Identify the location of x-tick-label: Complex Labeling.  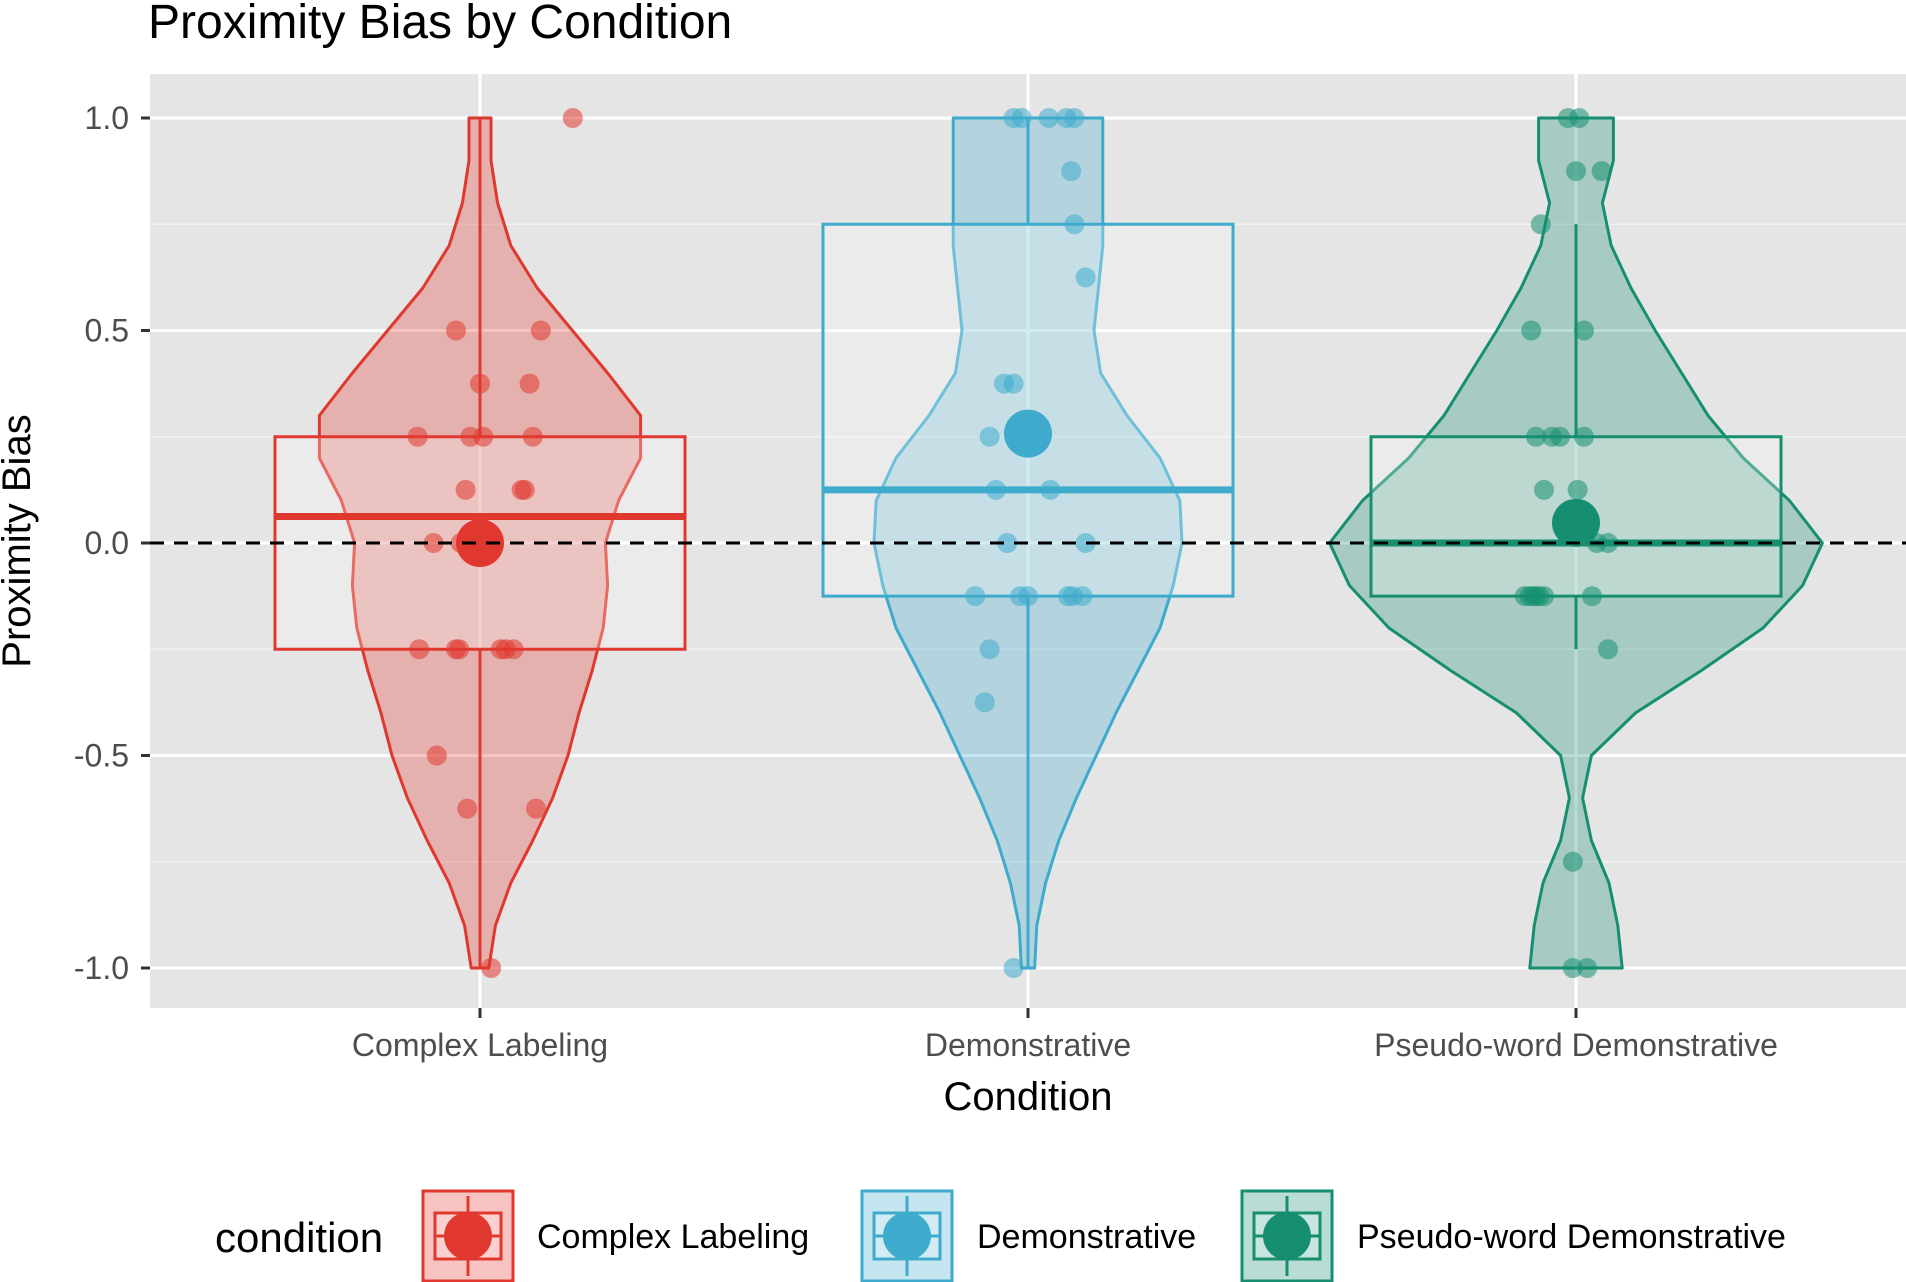
(480, 1045).